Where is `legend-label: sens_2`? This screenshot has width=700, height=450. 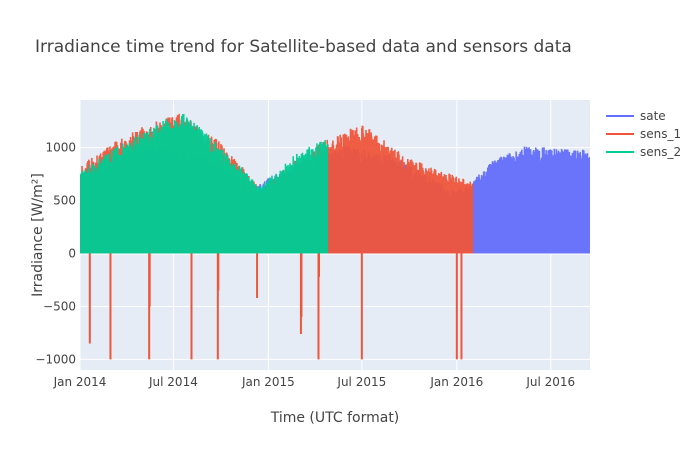
legend-label: sens_2 is located at coordinates (660, 152).